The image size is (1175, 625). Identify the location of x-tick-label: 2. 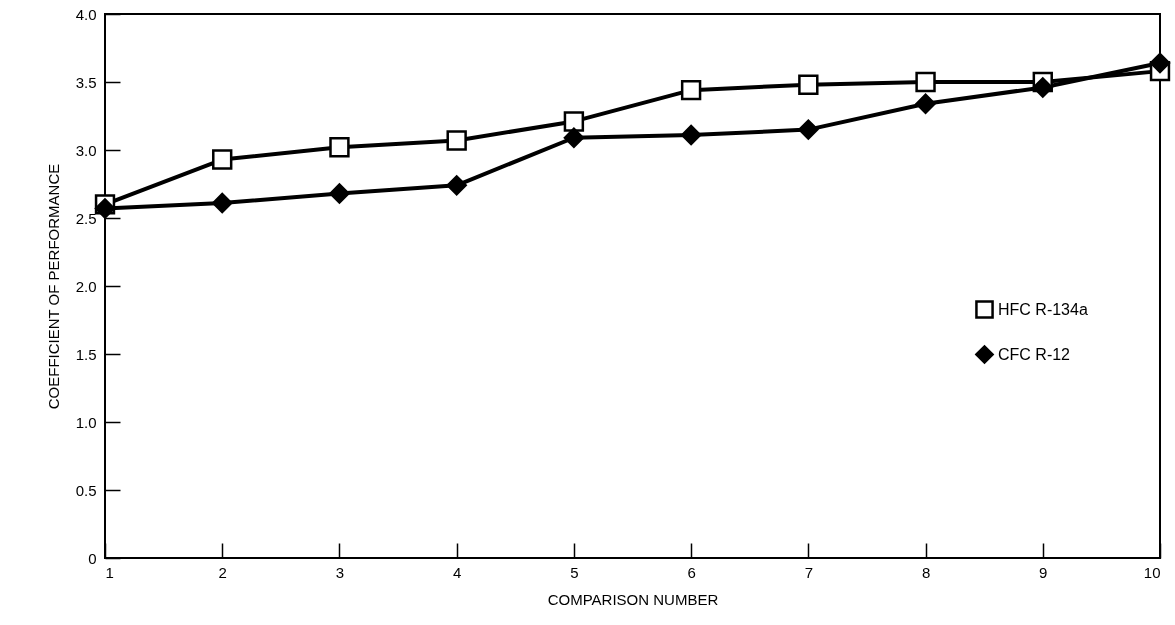
(222, 572).